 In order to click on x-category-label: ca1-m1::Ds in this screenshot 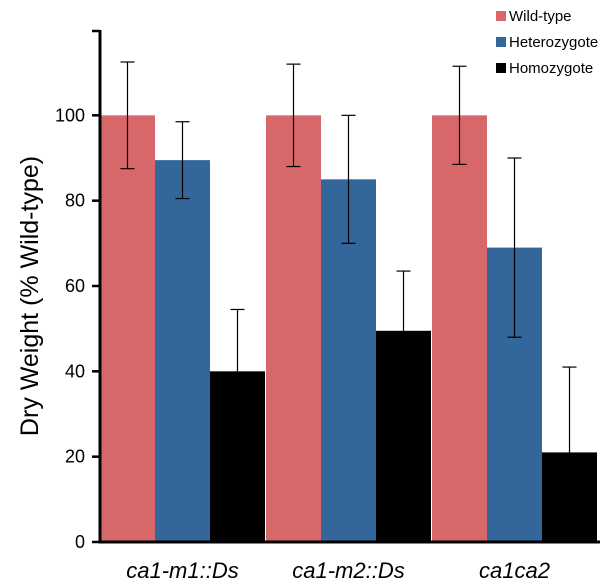, I will do `click(182, 570)`.